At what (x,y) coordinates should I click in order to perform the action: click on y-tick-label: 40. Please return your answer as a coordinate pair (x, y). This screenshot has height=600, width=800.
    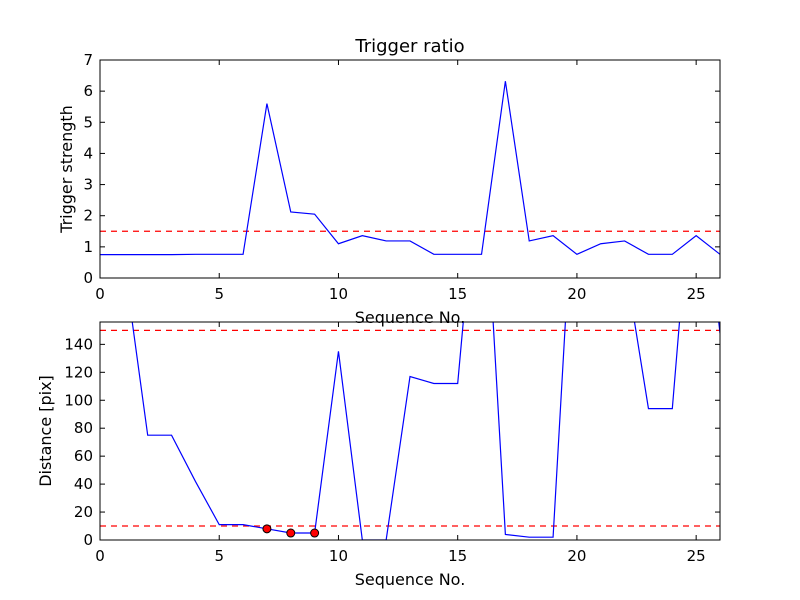
    Looking at the image, I should click on (83, 484).